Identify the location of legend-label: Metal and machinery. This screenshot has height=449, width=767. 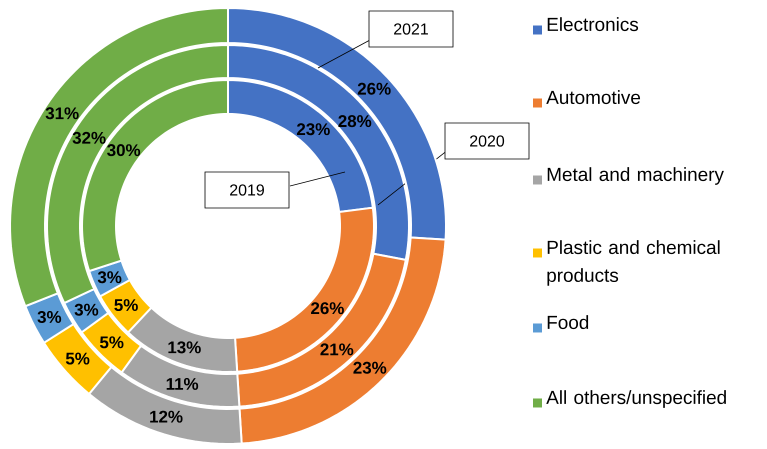
(636, 176).